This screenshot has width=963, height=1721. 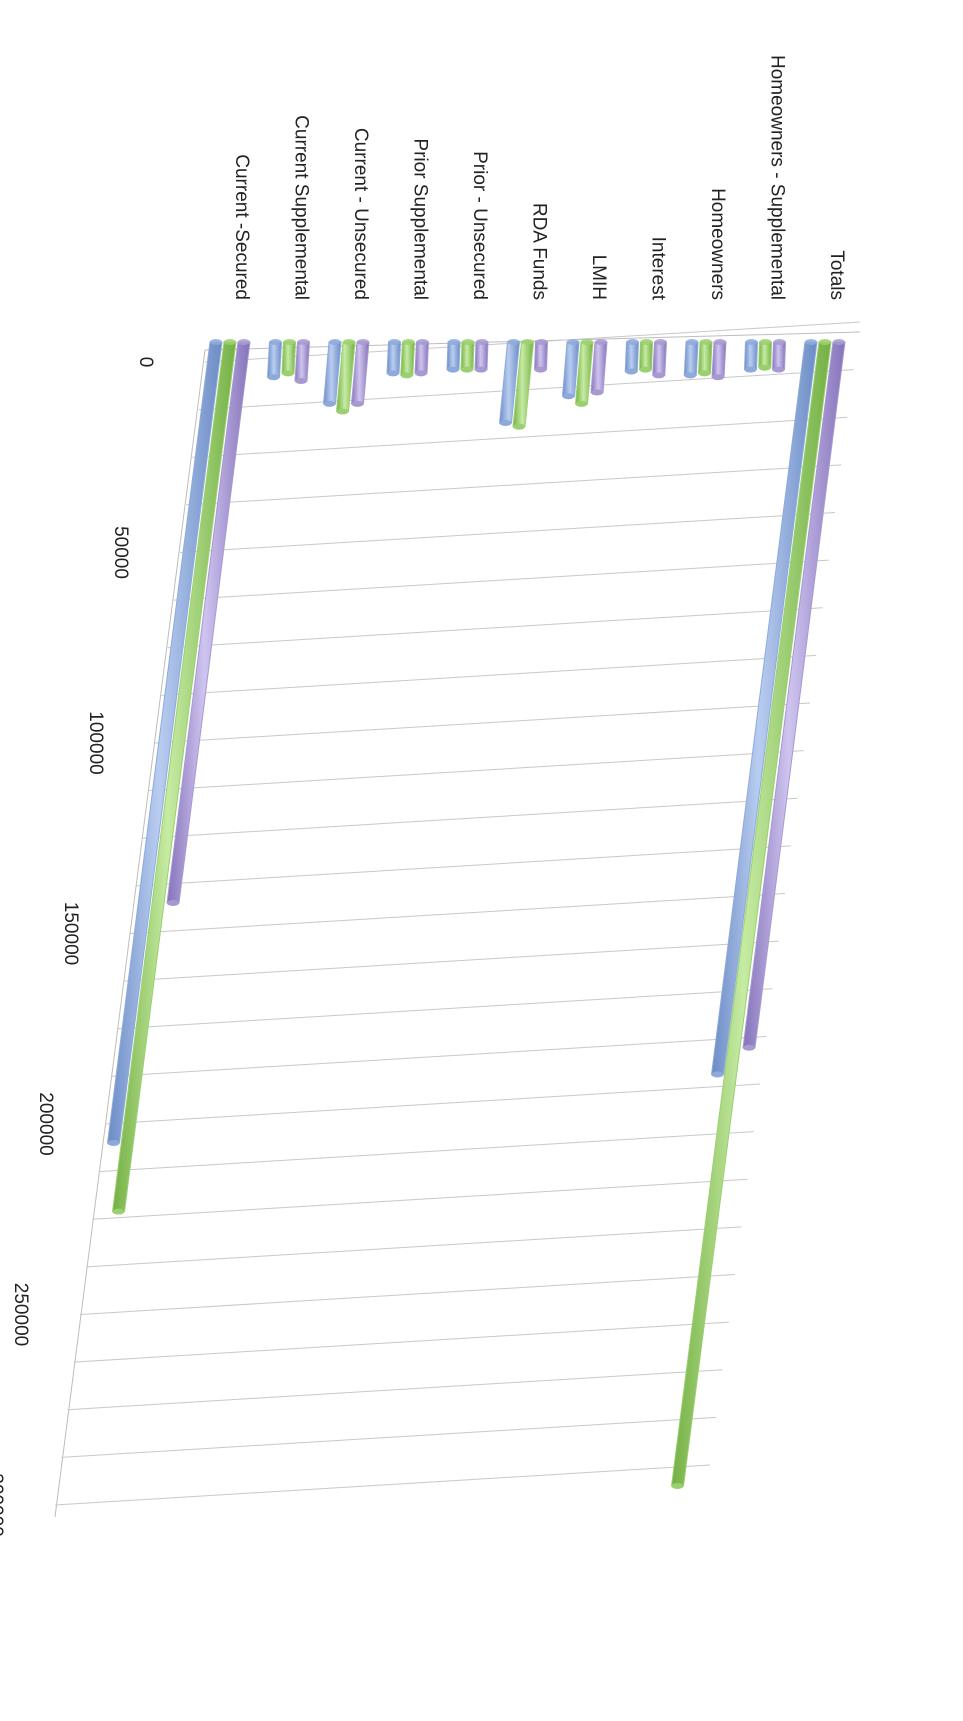 I want to click on category-label: Current - Unsecured, so click(x=360, y=214).